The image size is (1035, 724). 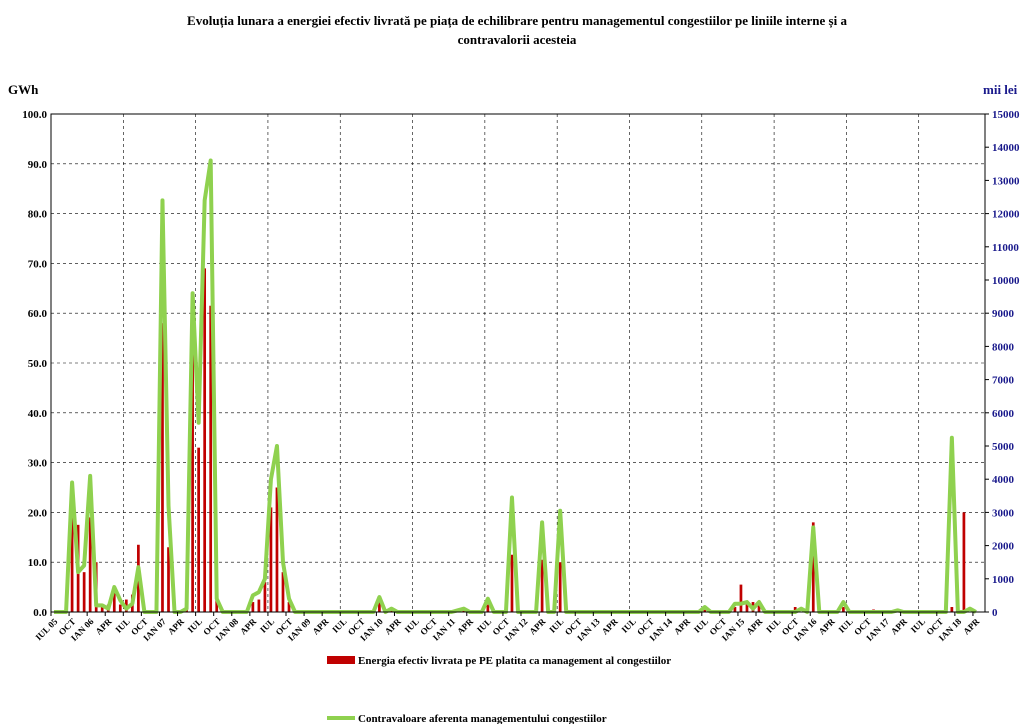 I want to click on y-axis-right-label: mii lei, so click(x=1000, y=89).